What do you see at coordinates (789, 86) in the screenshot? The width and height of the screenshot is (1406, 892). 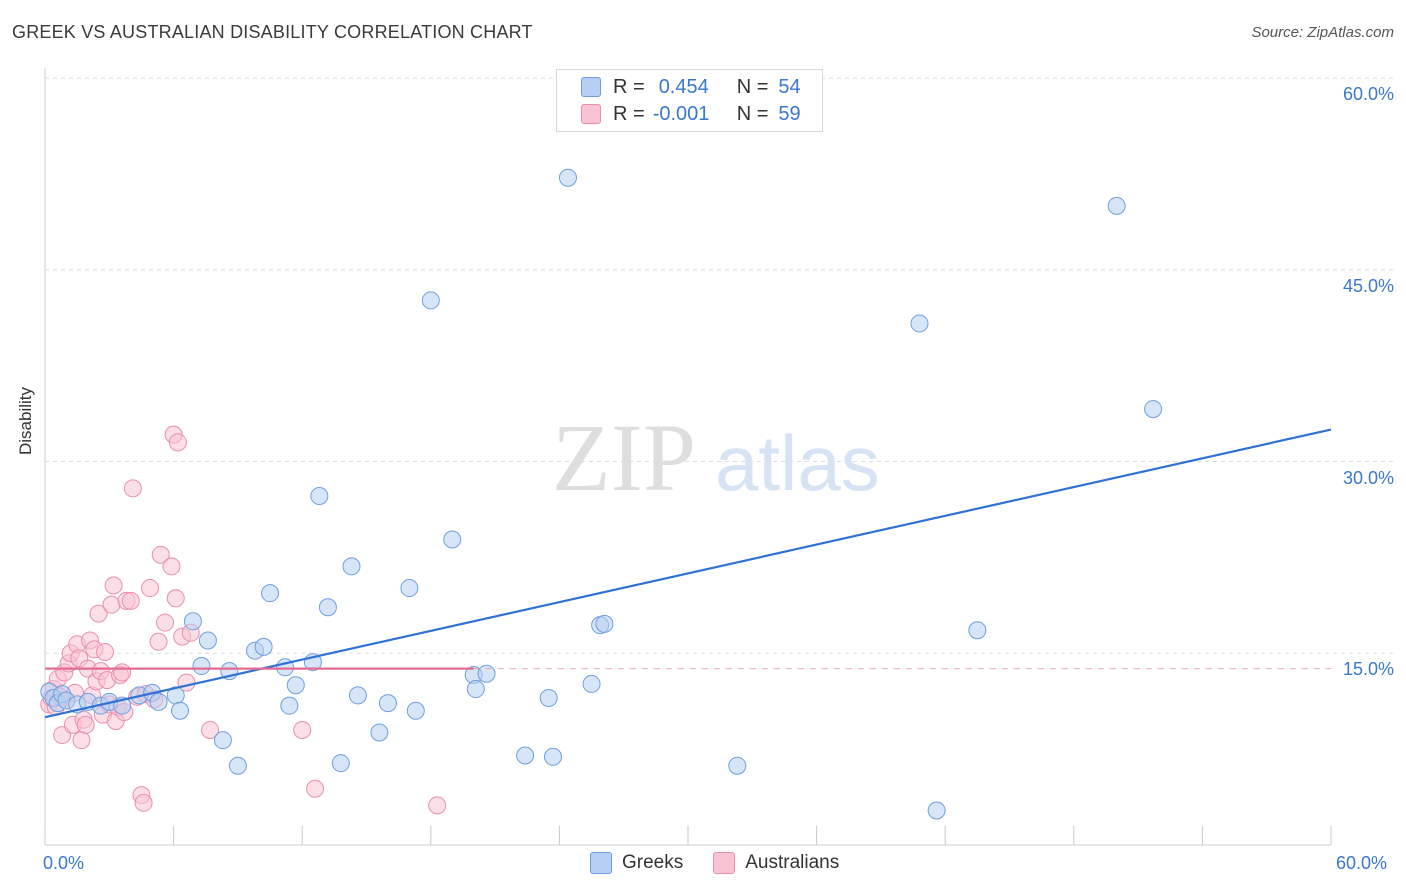 I see `legend-n-value: 54` at bounding box center [789, 86].